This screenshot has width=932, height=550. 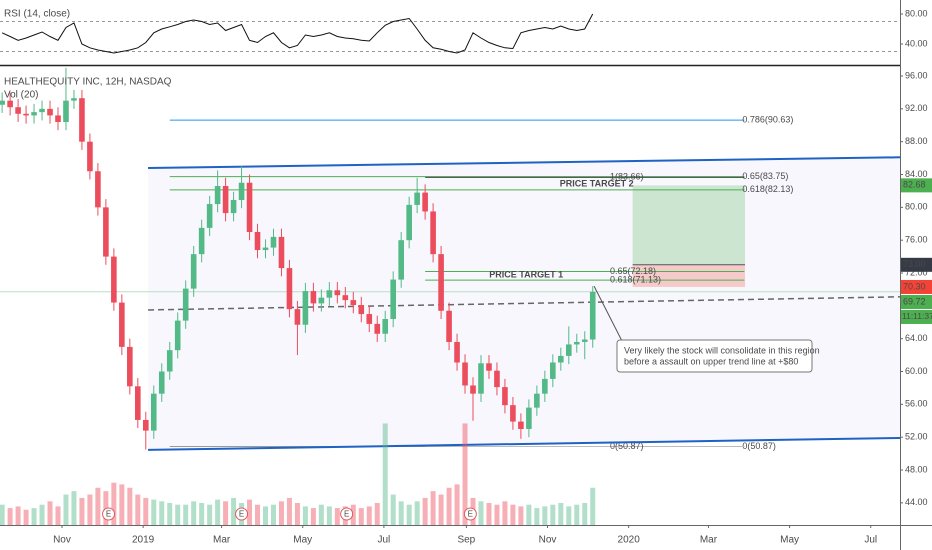 What do you see at coordinates (689, 275) in the screenshot?
I see `position-loss` at bounding box center [689, 275].